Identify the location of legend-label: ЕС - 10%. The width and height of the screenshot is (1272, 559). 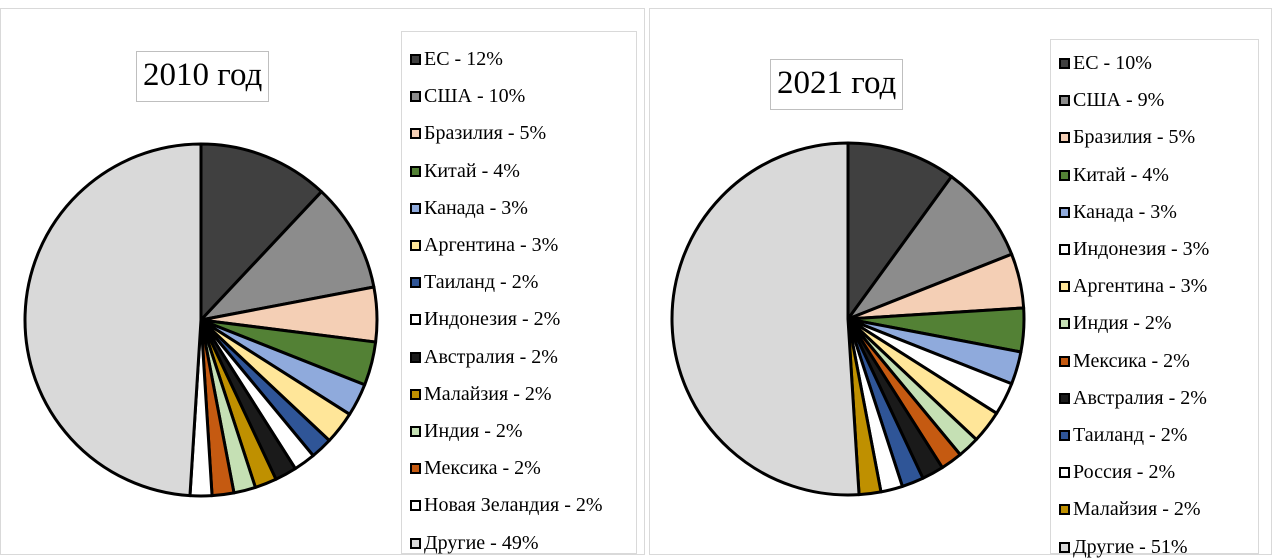
(1112, 63).